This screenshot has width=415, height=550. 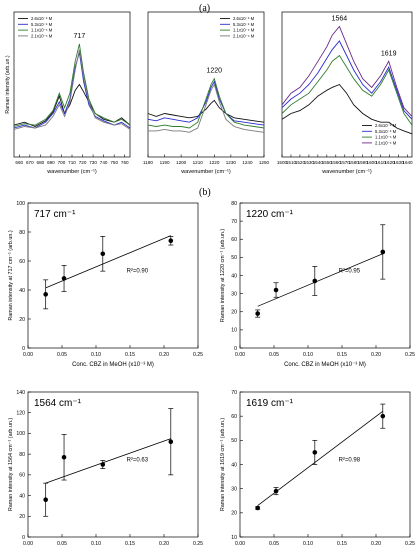 I want to click on y-axis-label: Raman intensity at 717 cm⁻¹ (arb.un.), so click(x=11, y=275).